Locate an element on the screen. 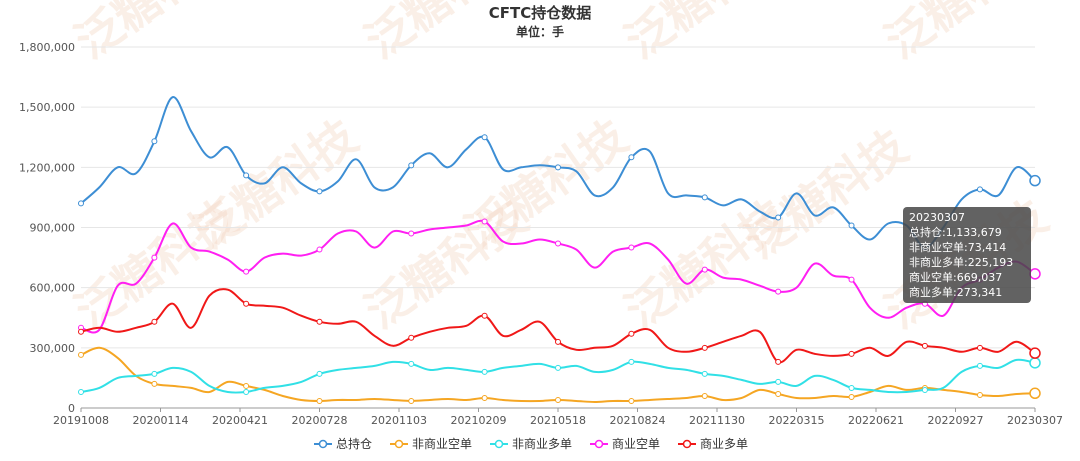 Image resolution: width=1080 pixels, height=461 pixels. x-tick-label: 20200421 is located at coordinates (240, 420).